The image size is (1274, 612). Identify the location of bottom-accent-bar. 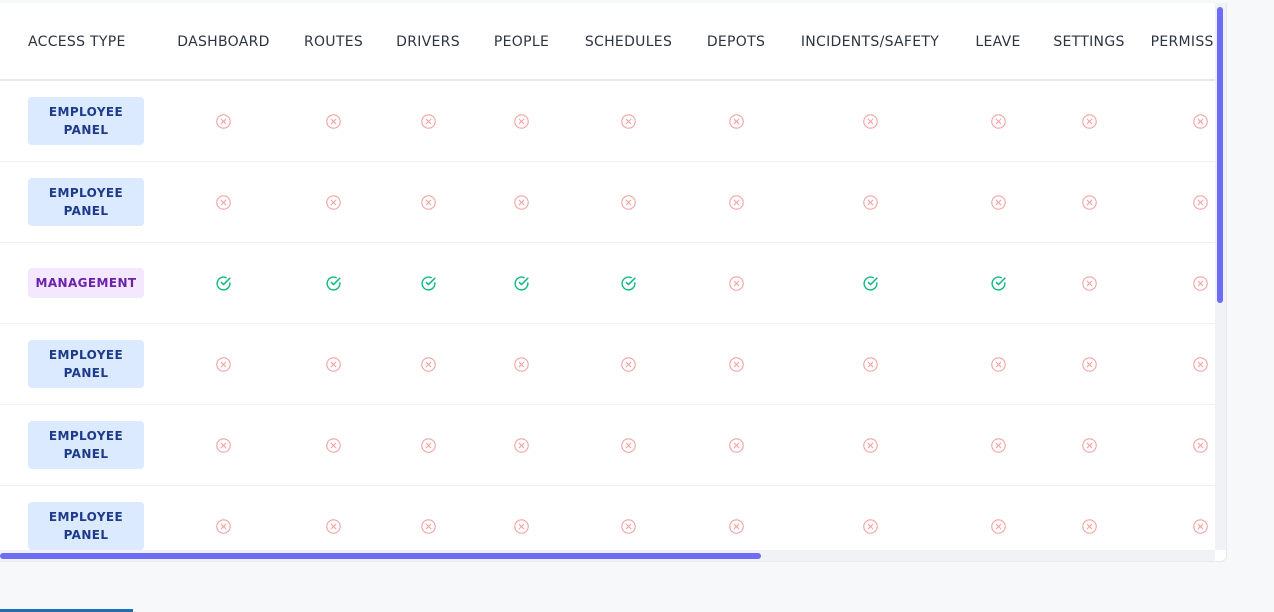
(66, 610).